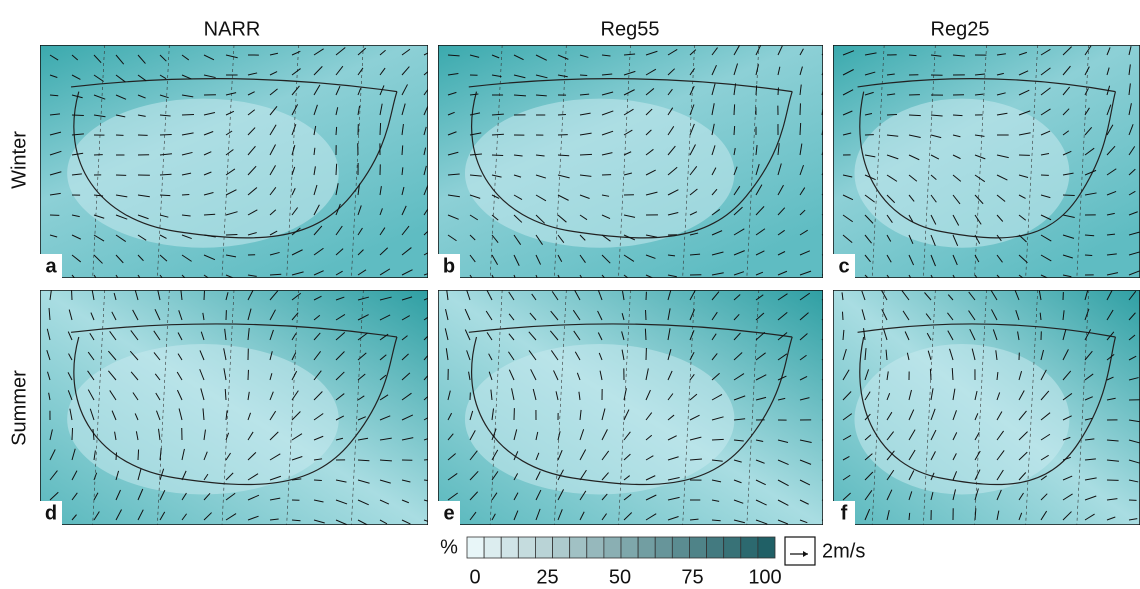 The width and height of the screenshot is (1140, 589). Describe the element at coordinates (51, 266) in the screenshot. I see `panel-label-box` at that location.